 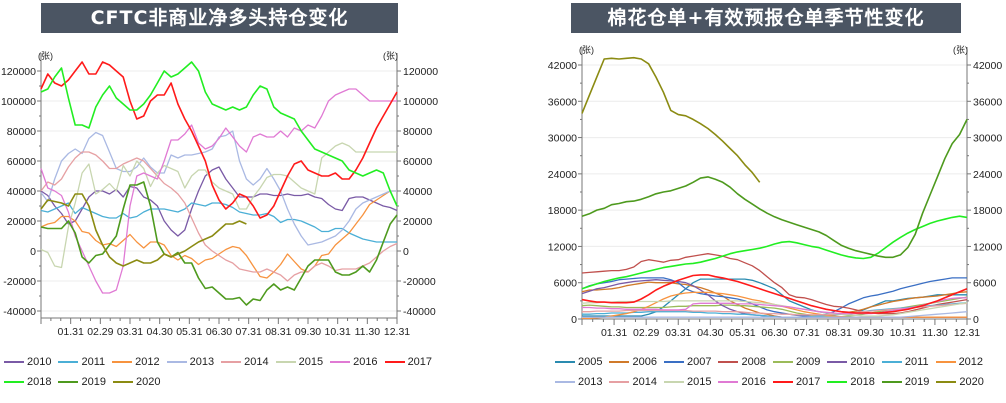 What do you see at coordinates (562, 175) in the screenshot?
I see `y-tick-label-left: 24000` at bounding box center [562, 175].